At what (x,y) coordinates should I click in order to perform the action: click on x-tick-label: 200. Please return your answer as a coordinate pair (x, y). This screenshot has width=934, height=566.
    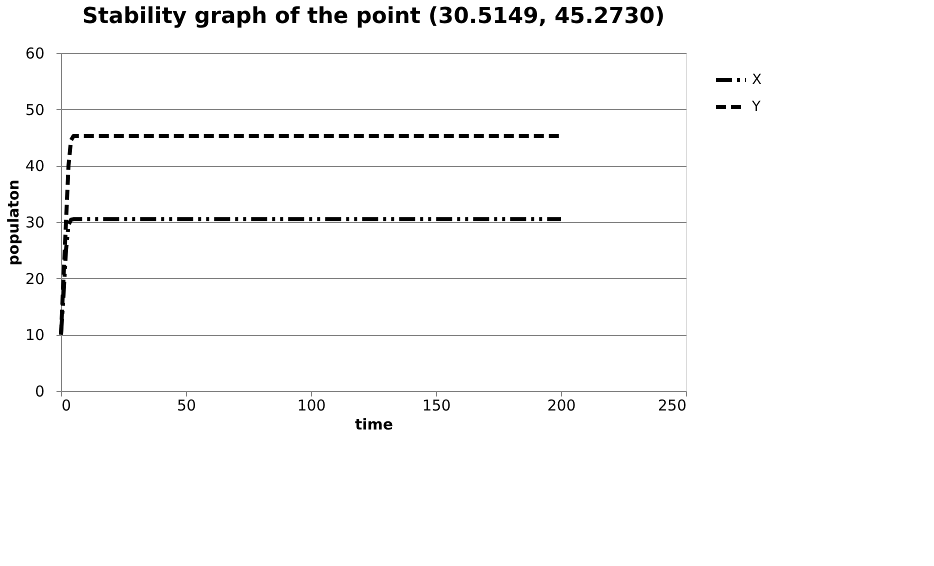
    Looking at the image, I should click on (561, 405).